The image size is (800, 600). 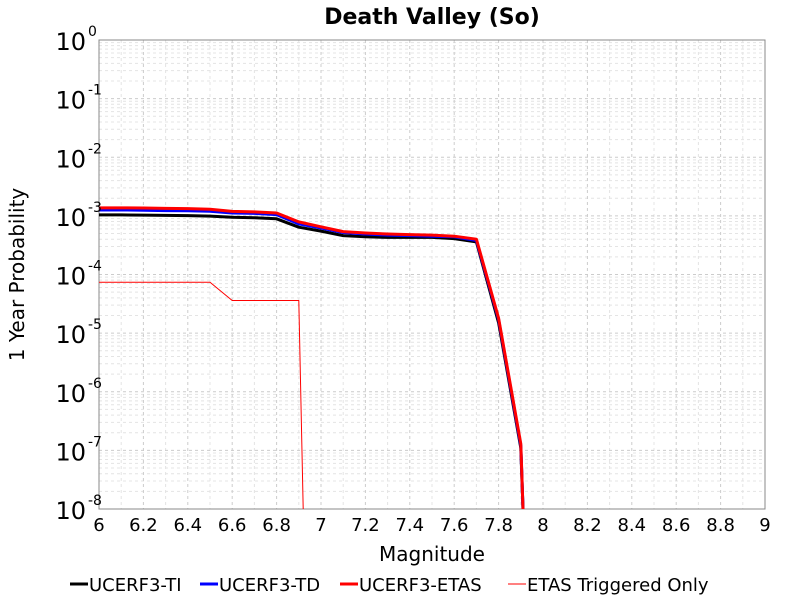 What do you see at coordinates (320, 525) in the screenshot?
I see `x-tick-label: 7` at bounding box center [320, 525].